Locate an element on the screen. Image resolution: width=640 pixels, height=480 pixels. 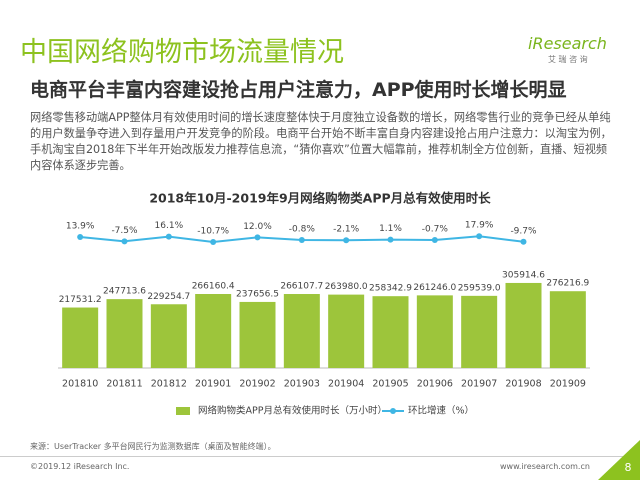
bar-value-label: 217531.2 is located at coordinates (80, 300).